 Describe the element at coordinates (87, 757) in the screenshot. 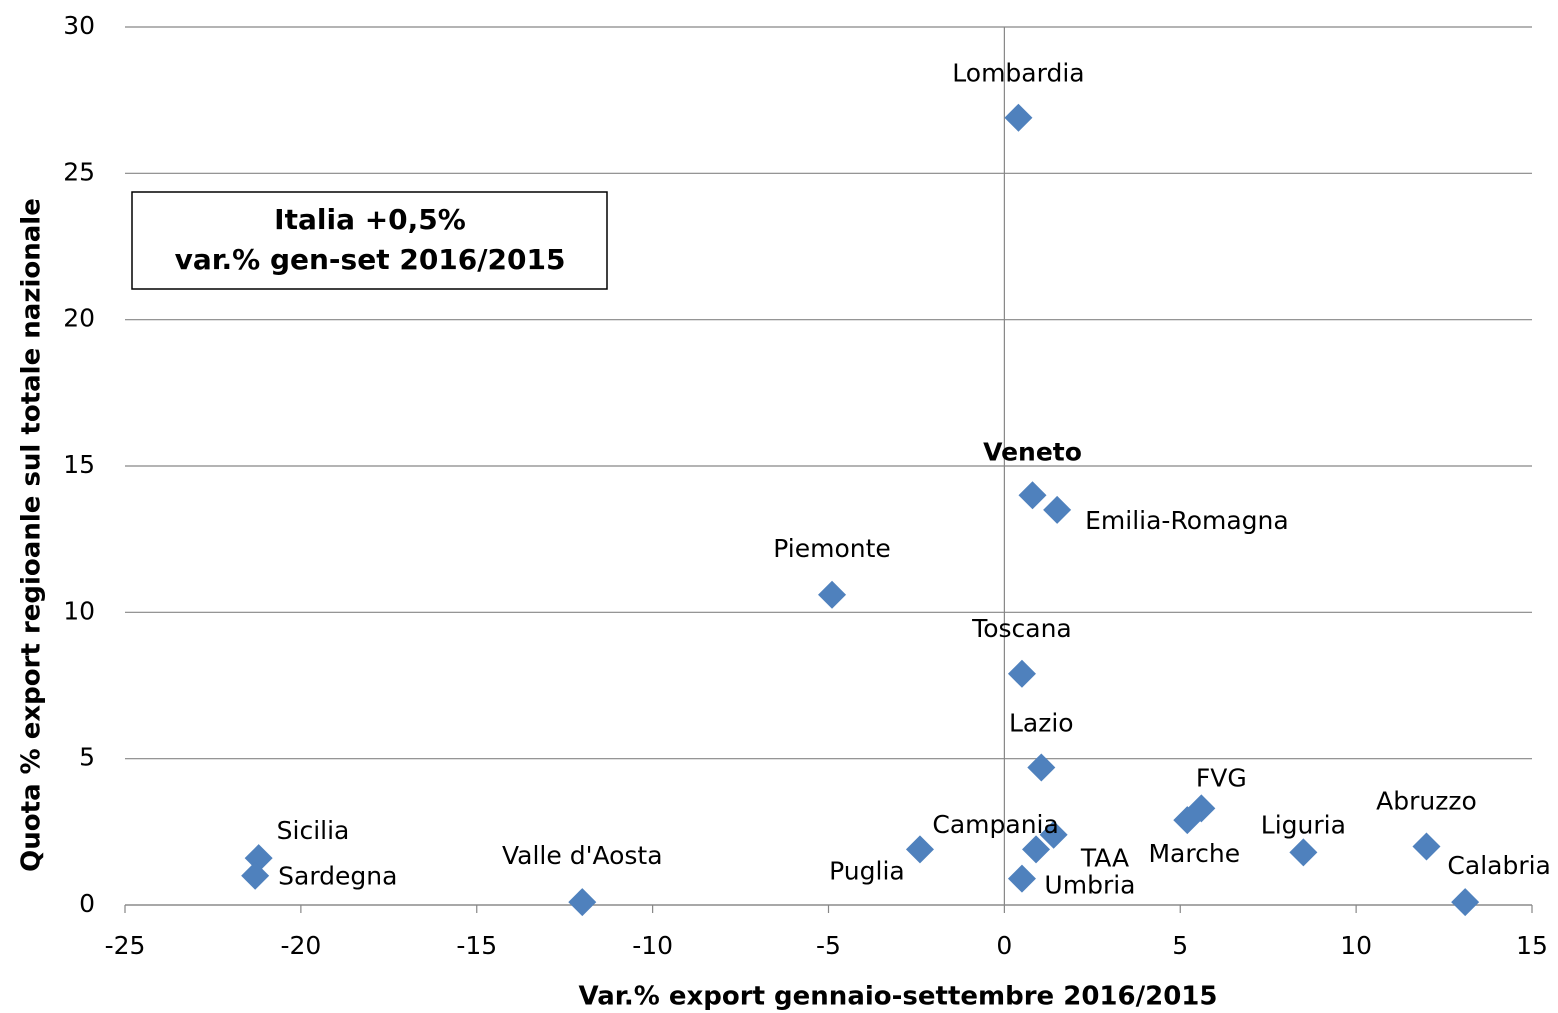

I see `y-tick-label: 5` at that location.